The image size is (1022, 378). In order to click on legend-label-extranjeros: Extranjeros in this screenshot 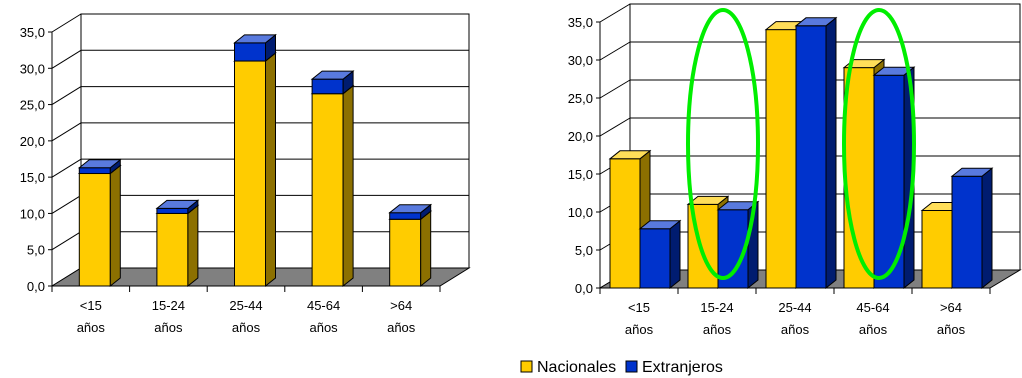, I will do `click(682, 367)`.